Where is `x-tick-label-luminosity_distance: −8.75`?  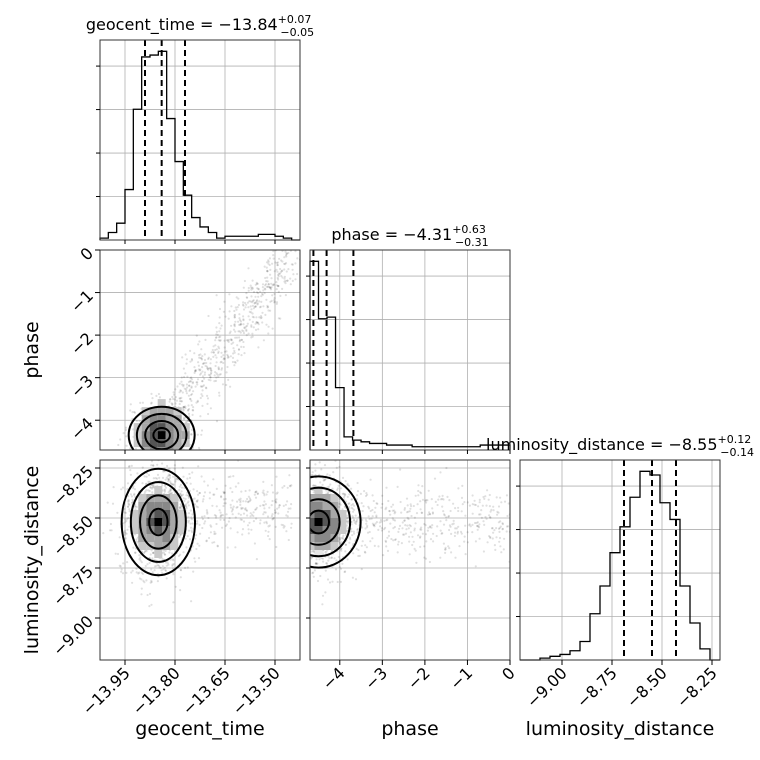
x-tick-label-luminosity_distance: −8.75 is located at coordinates (597, 687).